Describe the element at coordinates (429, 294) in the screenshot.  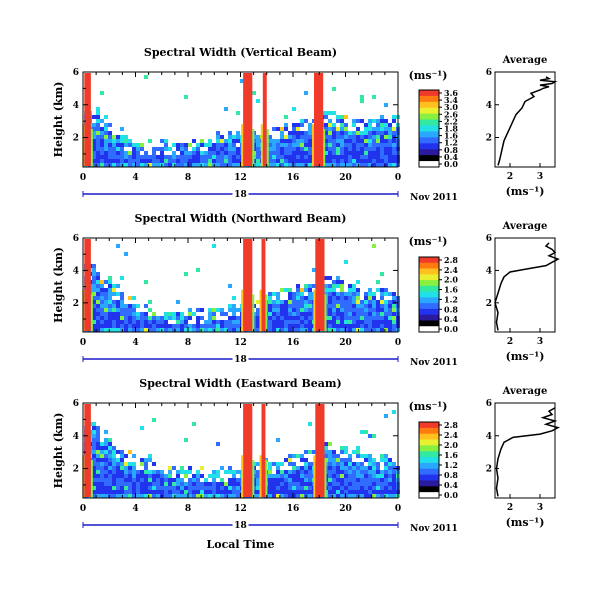
I see `colorbar-swatch` at that location.